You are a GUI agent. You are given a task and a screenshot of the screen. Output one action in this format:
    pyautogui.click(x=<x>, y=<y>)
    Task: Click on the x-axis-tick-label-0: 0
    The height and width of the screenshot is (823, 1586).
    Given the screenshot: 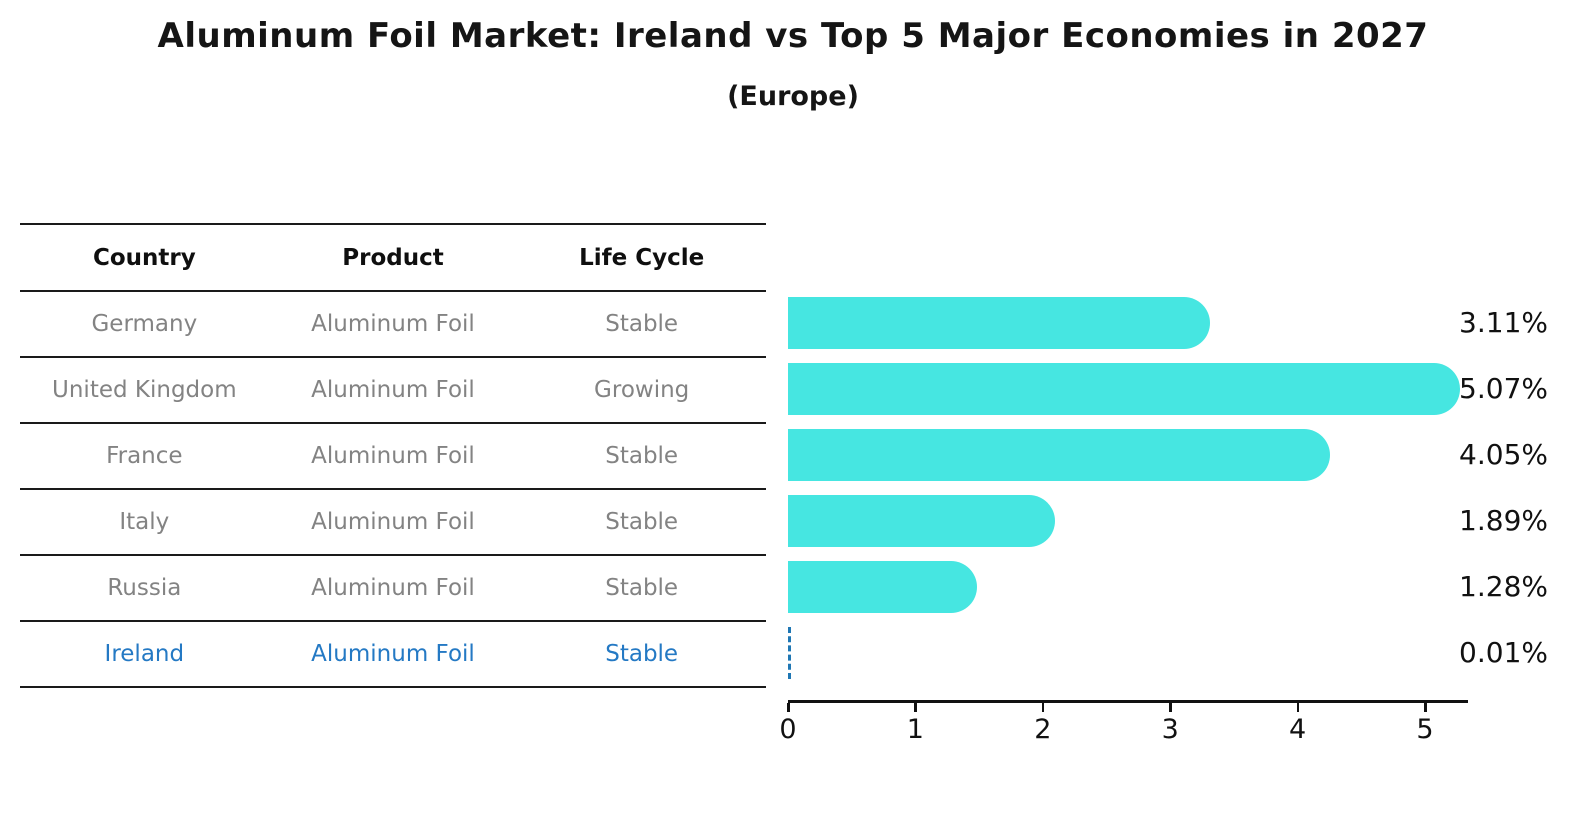 What is the action you would take?
    pyautogui.click(x=788, y=729)
    